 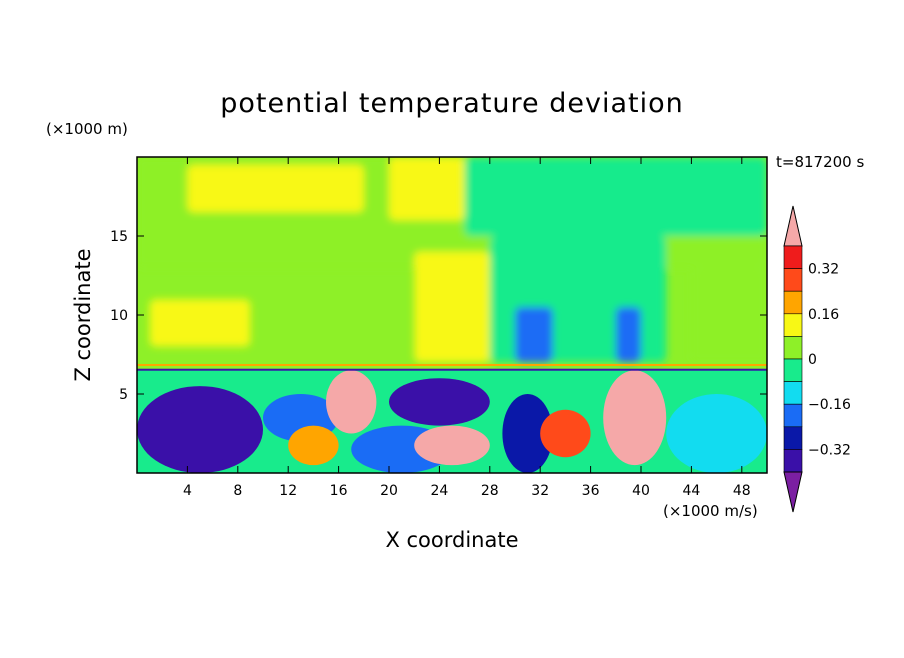 I want to click on x-tick-label: 12, so click(x=288, y=491).